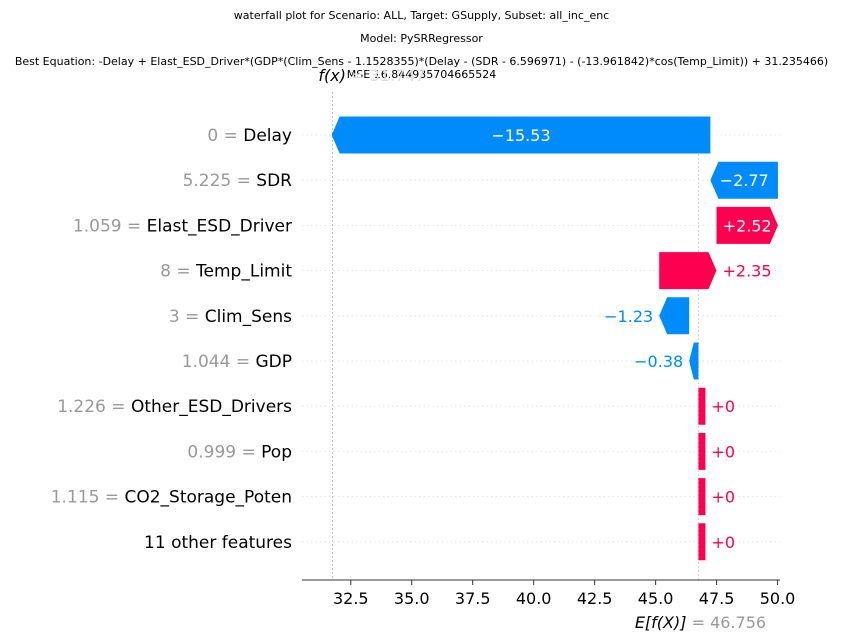  What do you see at coordinates (88, 498) in the screenshot?
I see `feature-value: 1.115 =` at bounding box center [88, 498].